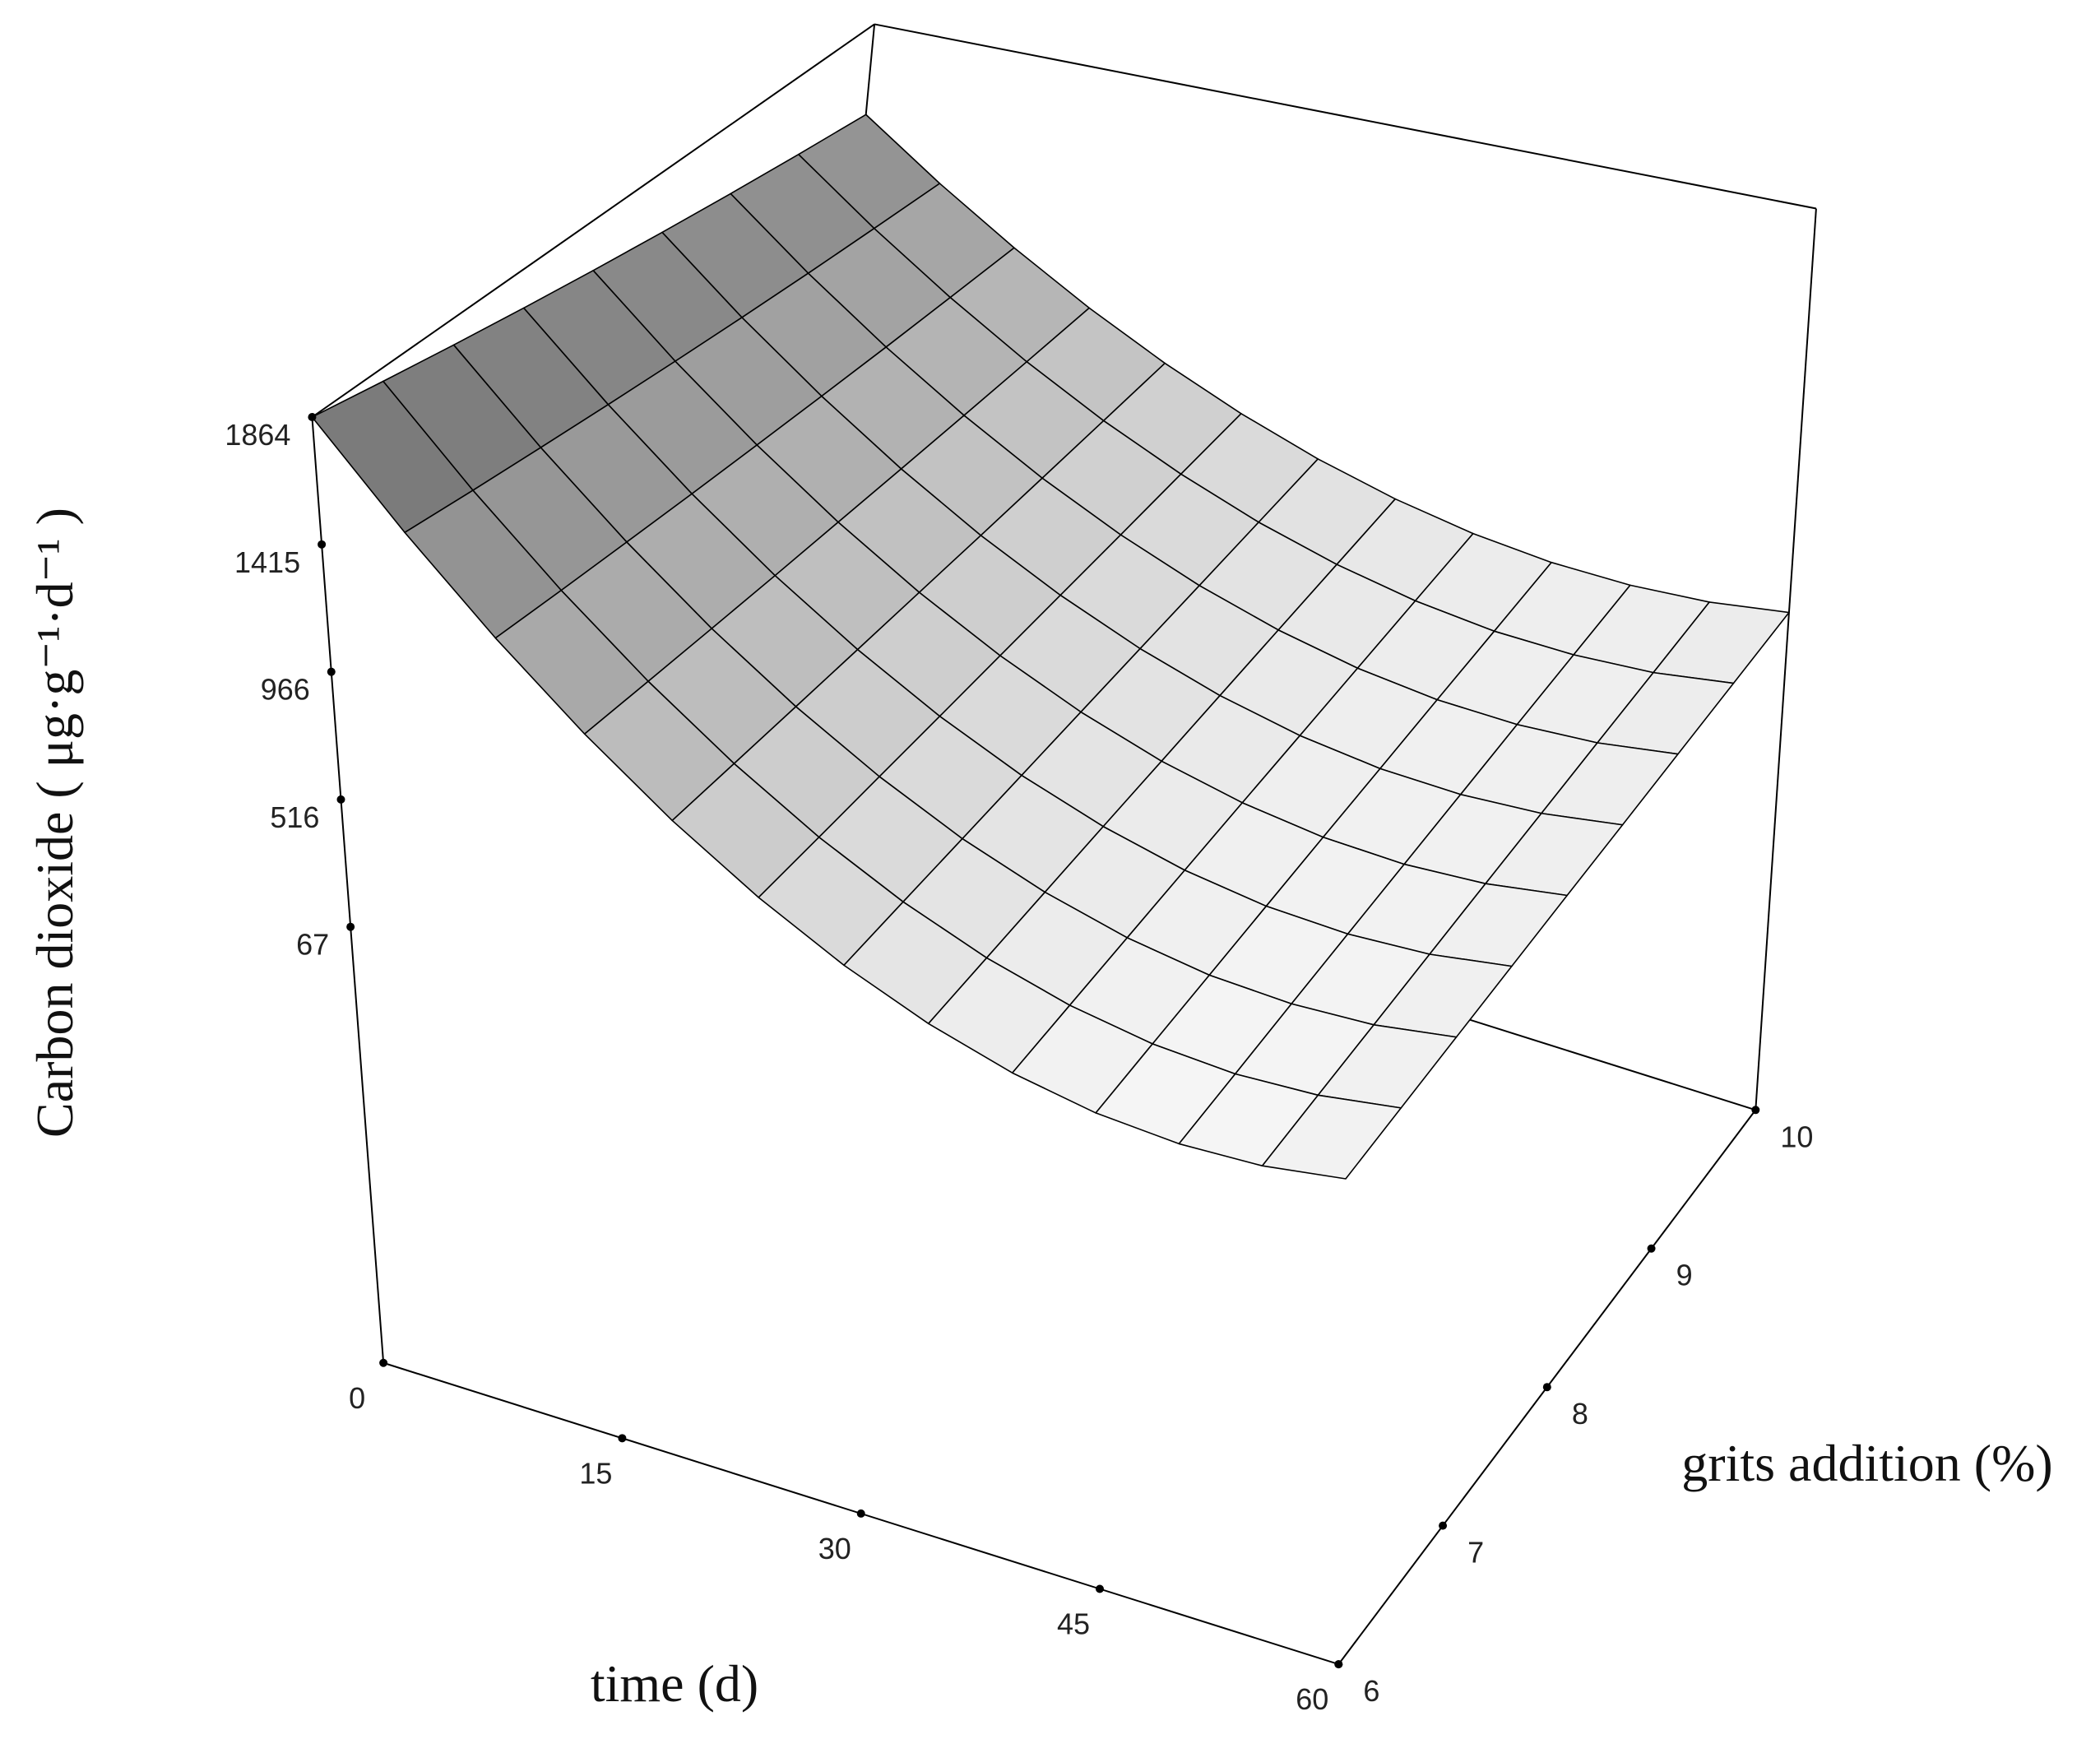 The image size is (2100, 1753). I want to click on x-tick-label: 60, so click(1312, 1699).